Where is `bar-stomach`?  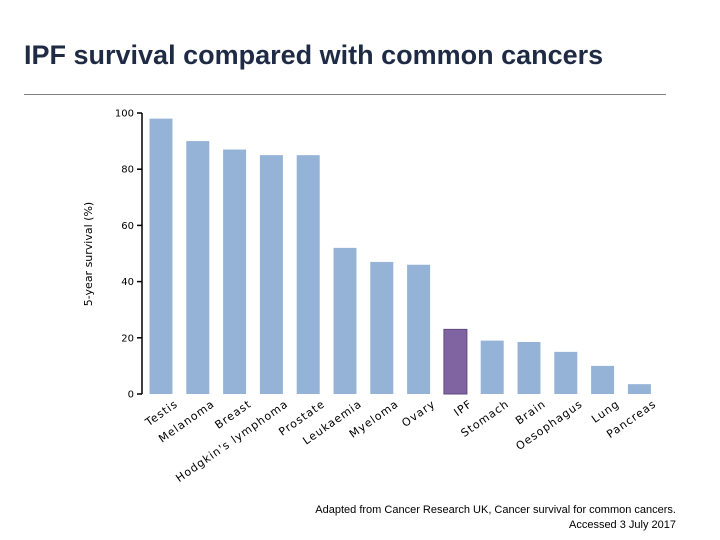
bar-stomach is located at coordinates (492, 367).